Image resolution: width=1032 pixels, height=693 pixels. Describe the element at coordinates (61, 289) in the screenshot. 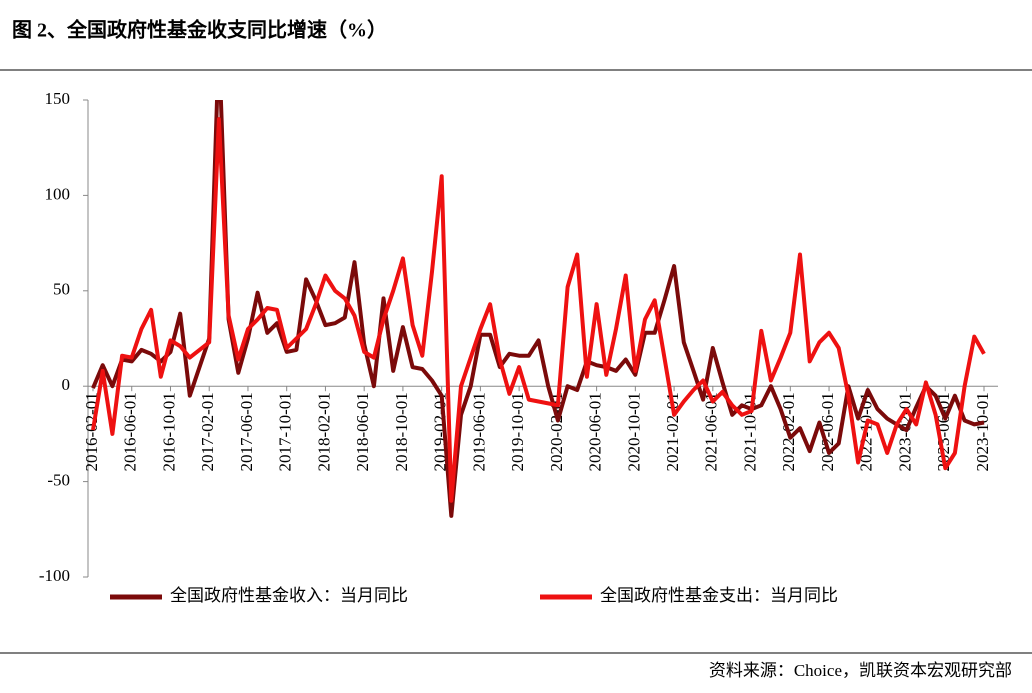

I see `y-tick-label: 50` at that location.